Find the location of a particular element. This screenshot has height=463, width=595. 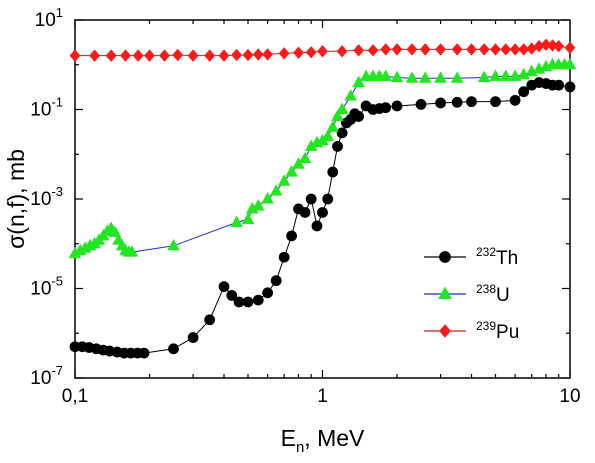

y-tick-label: 10⁻⁷ is located at coordinates (46, 376).